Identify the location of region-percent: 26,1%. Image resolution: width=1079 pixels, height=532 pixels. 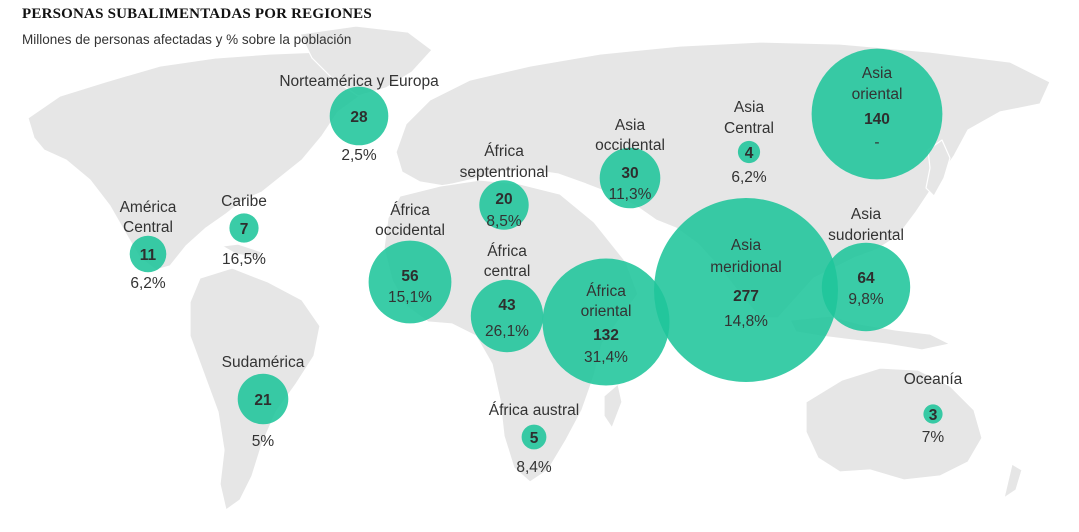
(507, 331).